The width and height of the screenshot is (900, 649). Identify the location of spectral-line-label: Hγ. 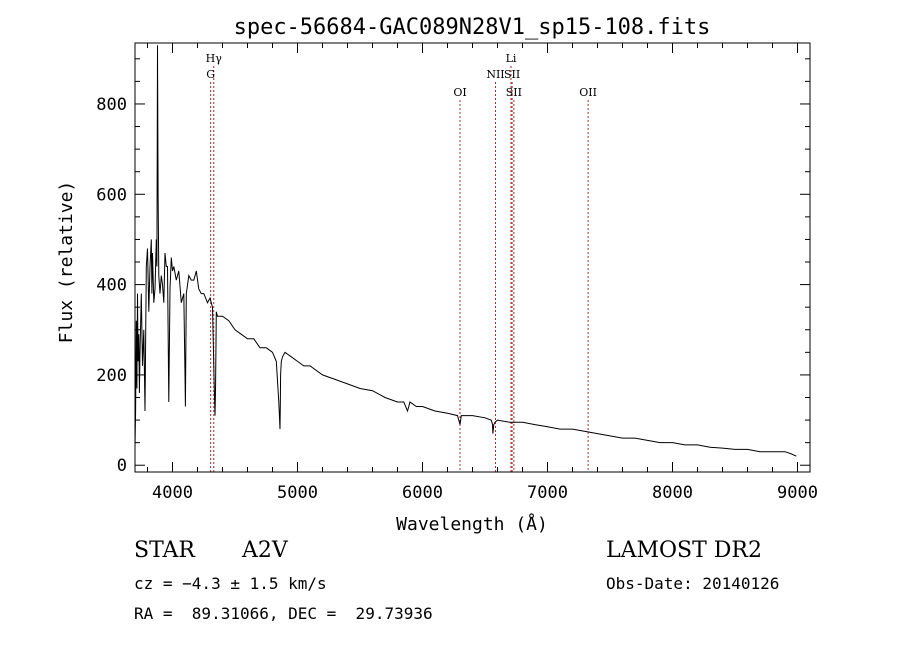
(214, 58).